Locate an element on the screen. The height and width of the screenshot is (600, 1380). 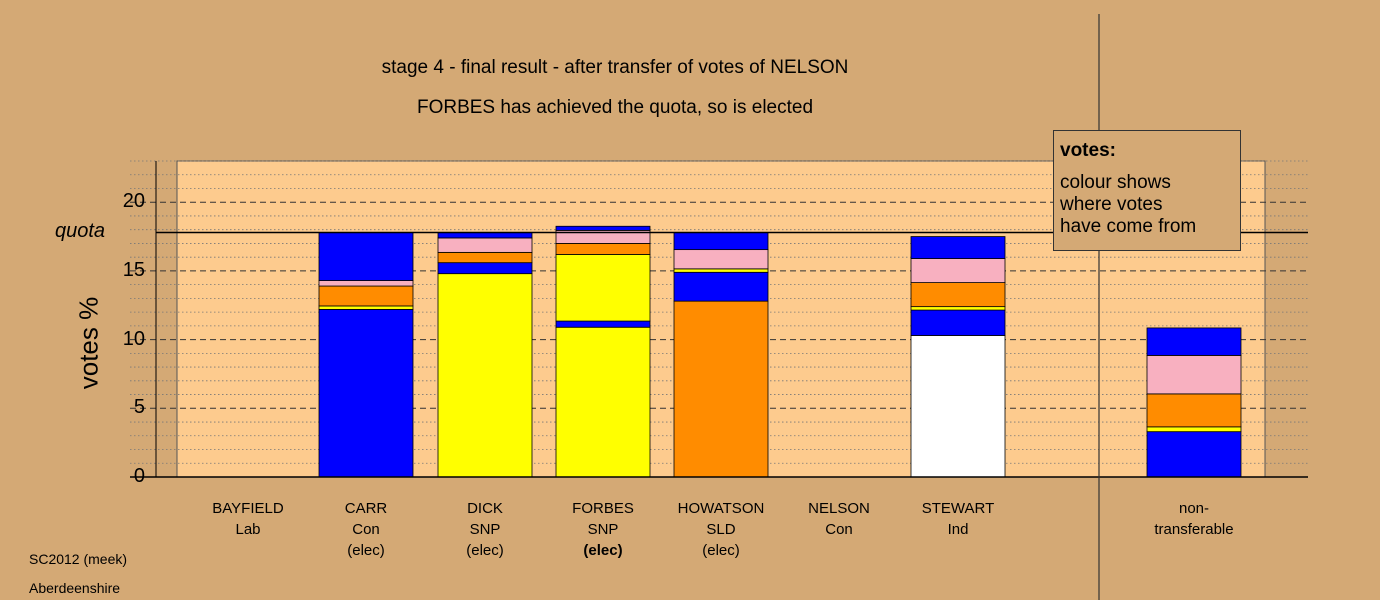
legend-line-1: colour shows is located at coordinates (1115, 182).